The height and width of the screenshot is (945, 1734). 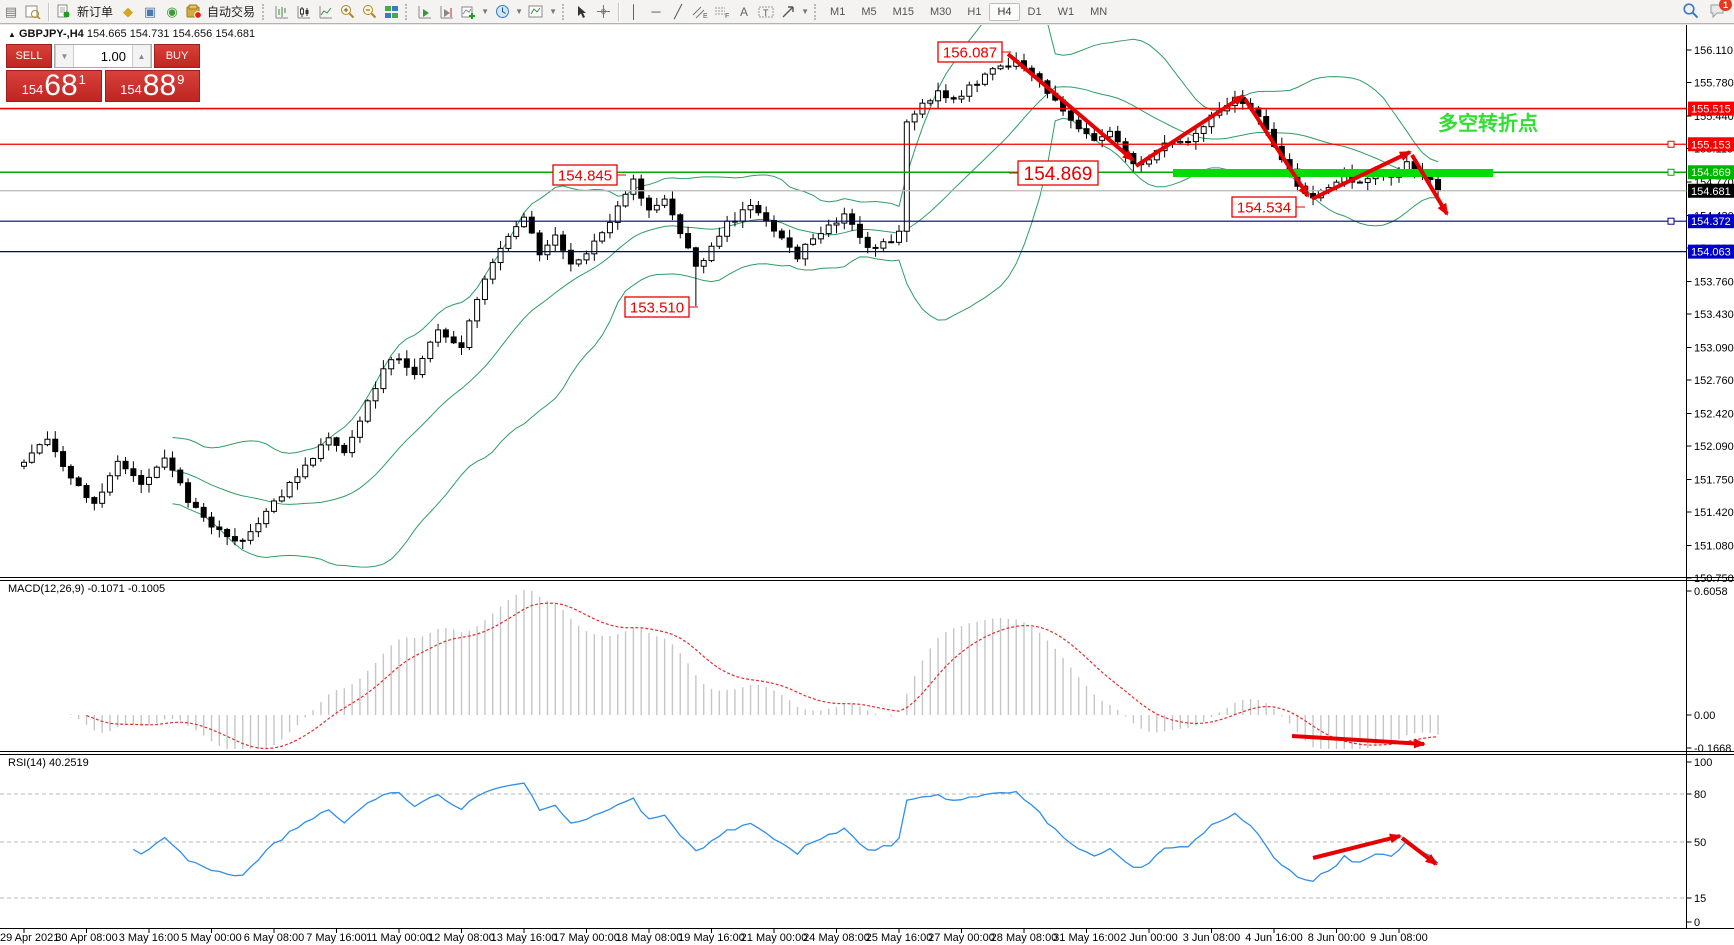 I want to click on search-icon, so click(x=1690, y=10).